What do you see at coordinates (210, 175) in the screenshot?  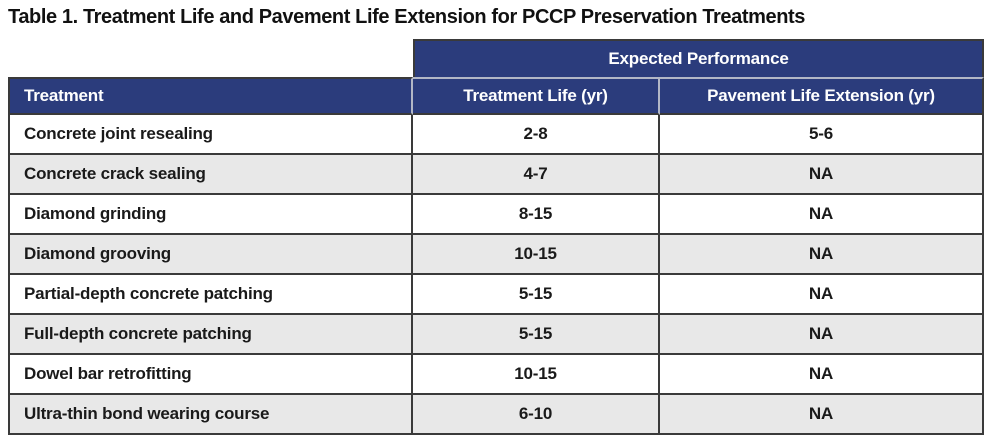 I see `treatment-cell: Concrete crack sealing` at bounding box center [210, 175].